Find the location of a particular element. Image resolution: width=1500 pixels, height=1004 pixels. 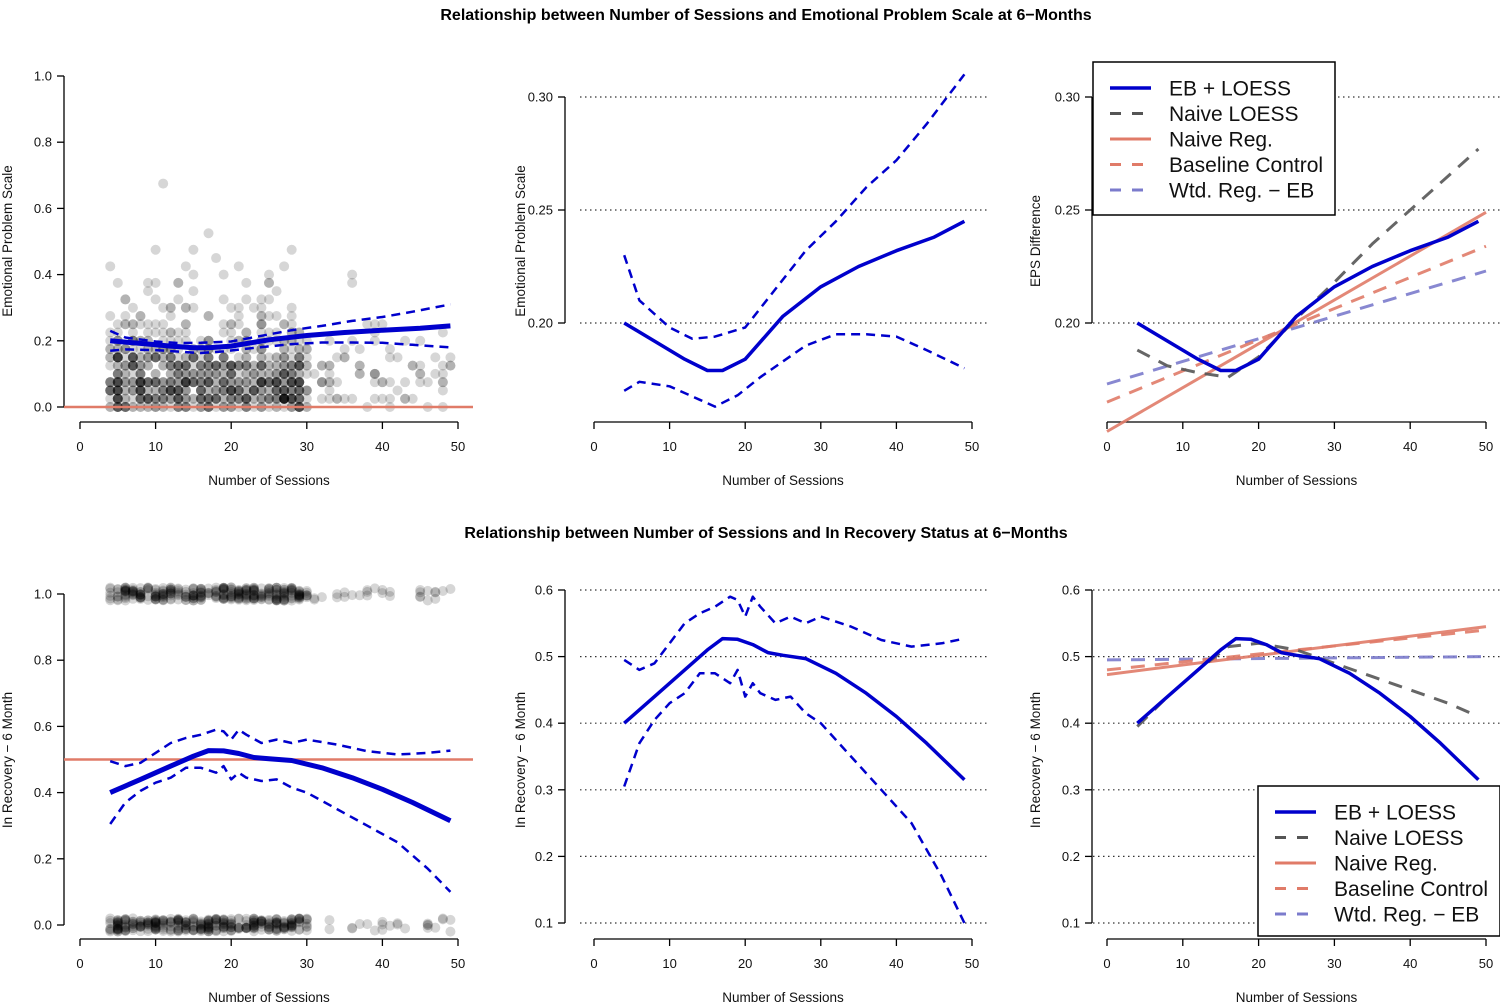

x-tick-label: 40 is located at coordinates (1410, 446).